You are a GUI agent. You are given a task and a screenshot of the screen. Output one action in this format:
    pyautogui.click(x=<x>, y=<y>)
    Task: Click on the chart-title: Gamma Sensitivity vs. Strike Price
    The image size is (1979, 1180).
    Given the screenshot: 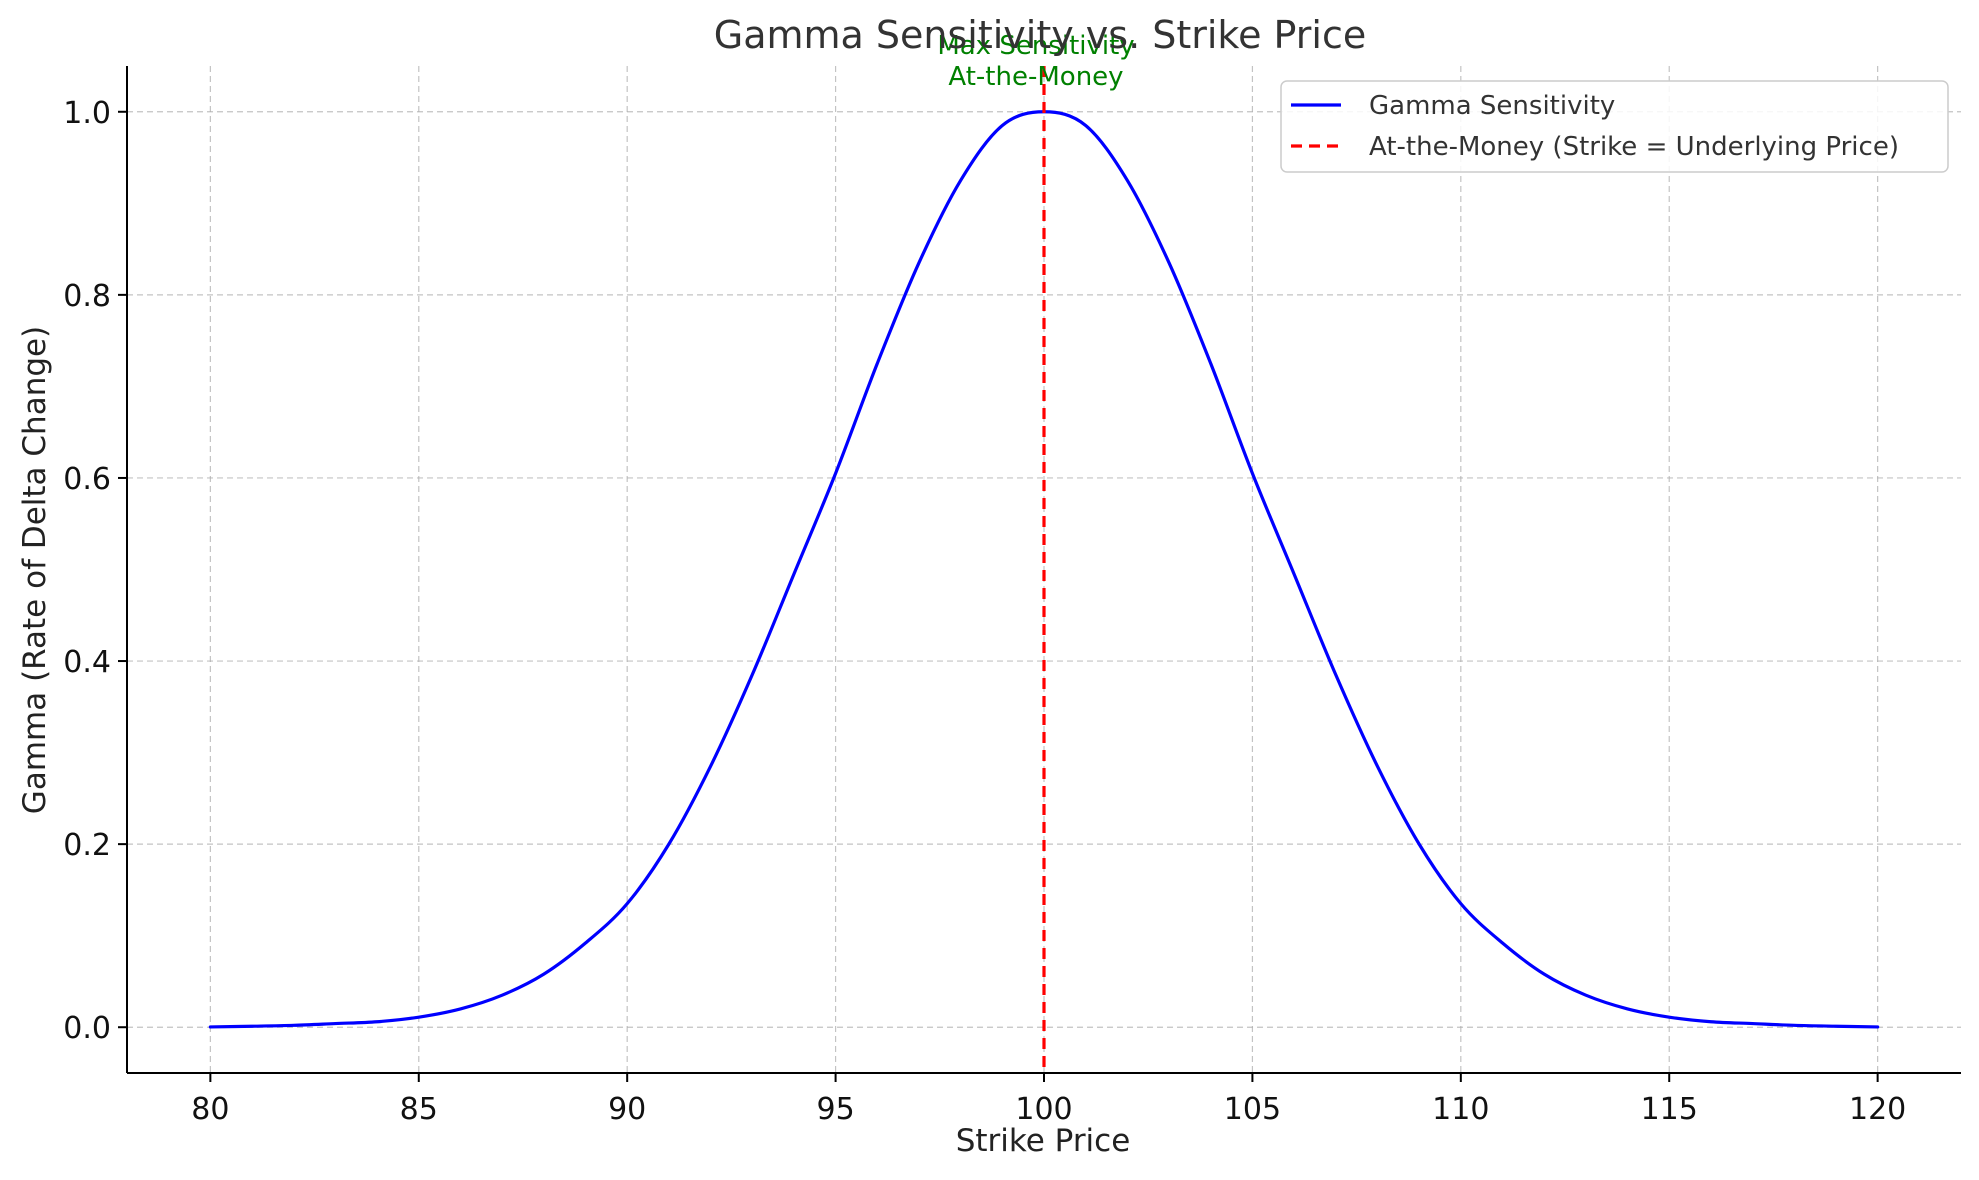 What is the action you would take?
    pyautogui.click(x=1040, y=35)
    